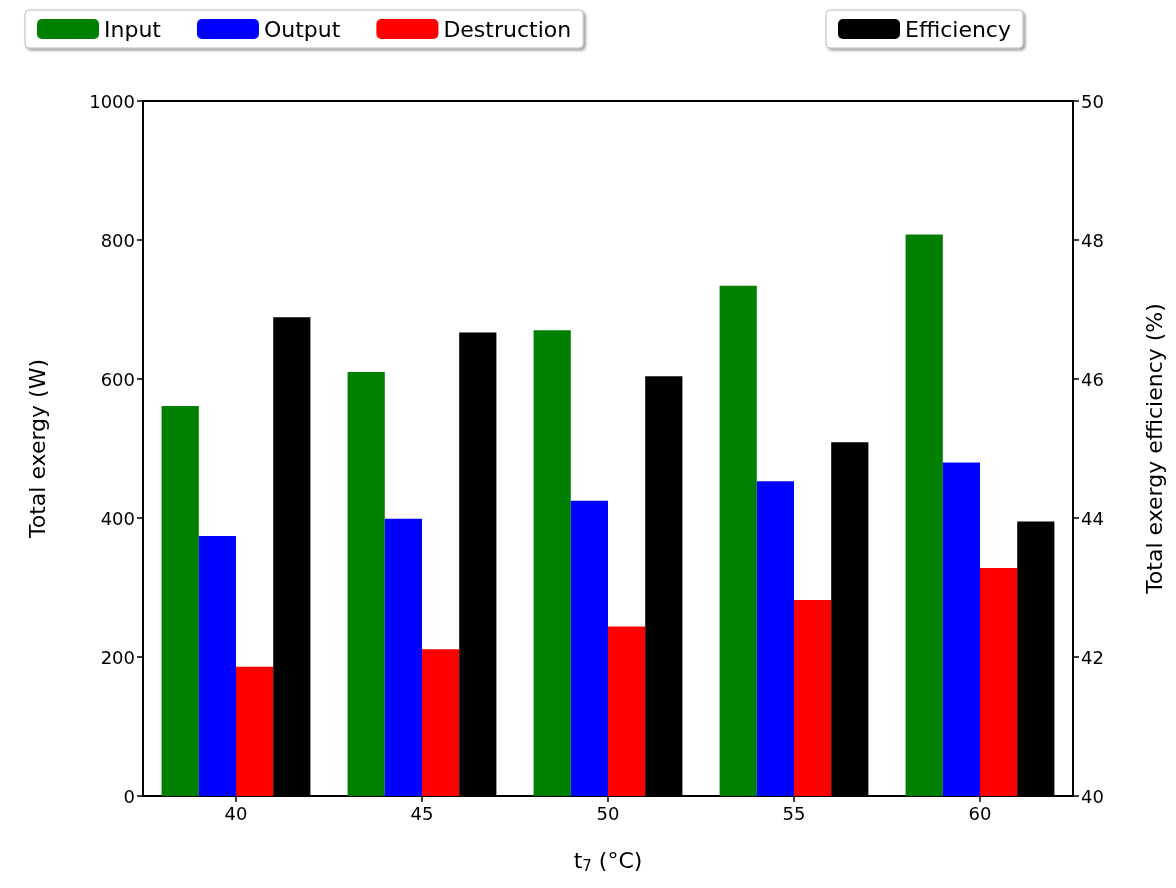 This screenshot has height=888, width=1176. Describe the element at coordinates (117, 657) in the screenshot. I see `y-tick-label: 200` at that location.